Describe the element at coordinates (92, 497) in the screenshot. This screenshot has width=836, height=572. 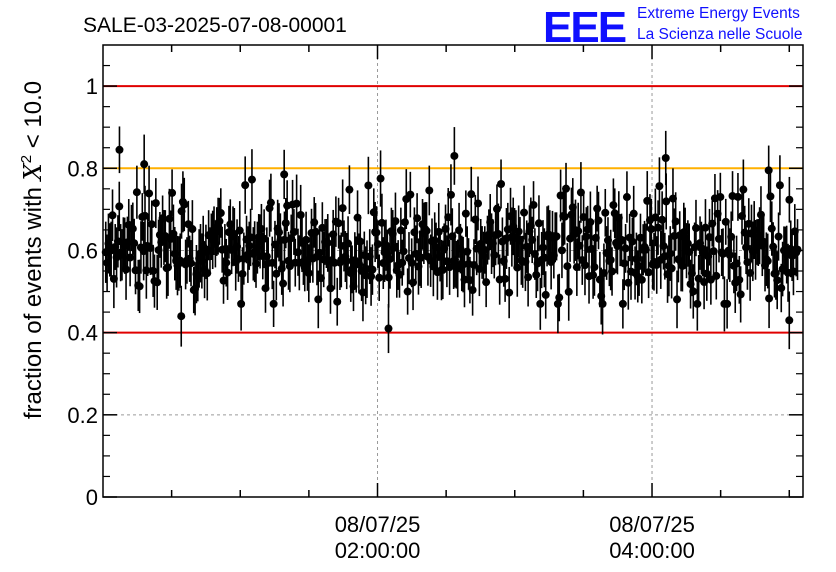
I see `y-tick-label: 0` at that location.